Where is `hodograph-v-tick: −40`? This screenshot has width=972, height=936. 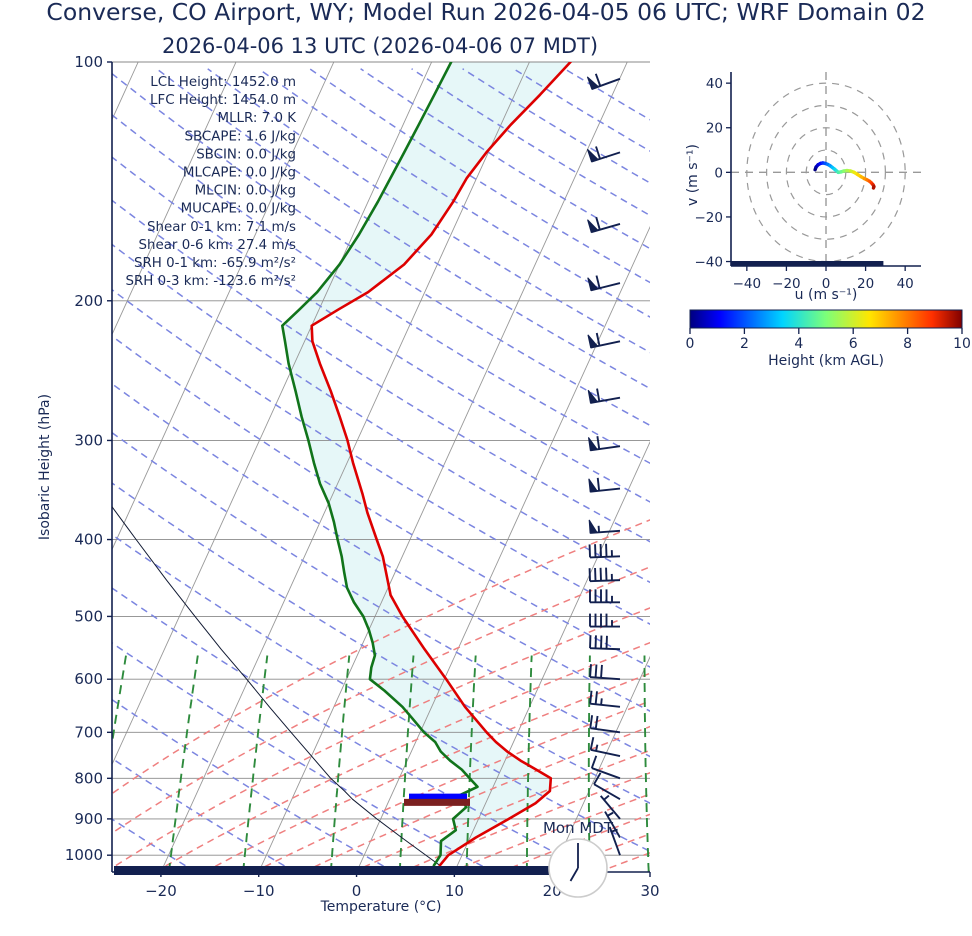
hodograph-v-tick: −40 is located at coordinates (709, 263).